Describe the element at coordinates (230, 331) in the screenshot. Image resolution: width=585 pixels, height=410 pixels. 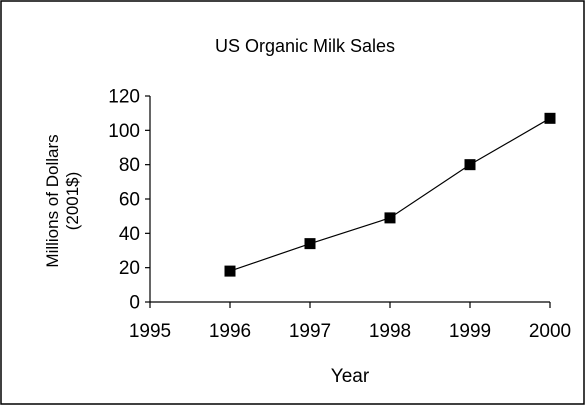
I see `x-tick-label: 1996` at that location.